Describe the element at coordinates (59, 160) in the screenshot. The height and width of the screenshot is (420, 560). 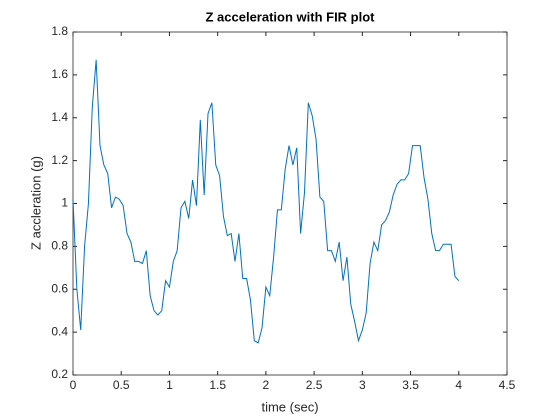
I see `y-tick-label: 1.2` at that location.